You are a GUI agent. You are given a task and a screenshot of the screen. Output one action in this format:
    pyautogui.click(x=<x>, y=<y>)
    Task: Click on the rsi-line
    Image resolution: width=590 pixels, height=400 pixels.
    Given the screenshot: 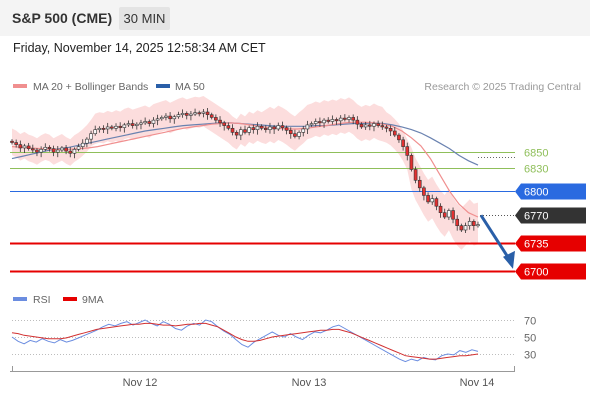 What is the action you would take?
    pyautogui.click(x=245, y=341)
    